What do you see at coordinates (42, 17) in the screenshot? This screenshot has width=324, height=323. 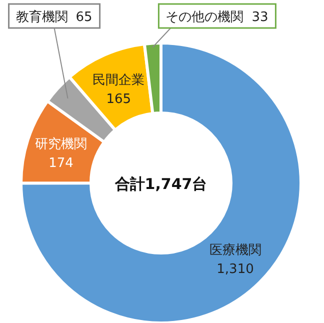 I see `slice-label: 教育機関` at bounding box center [42, 17].